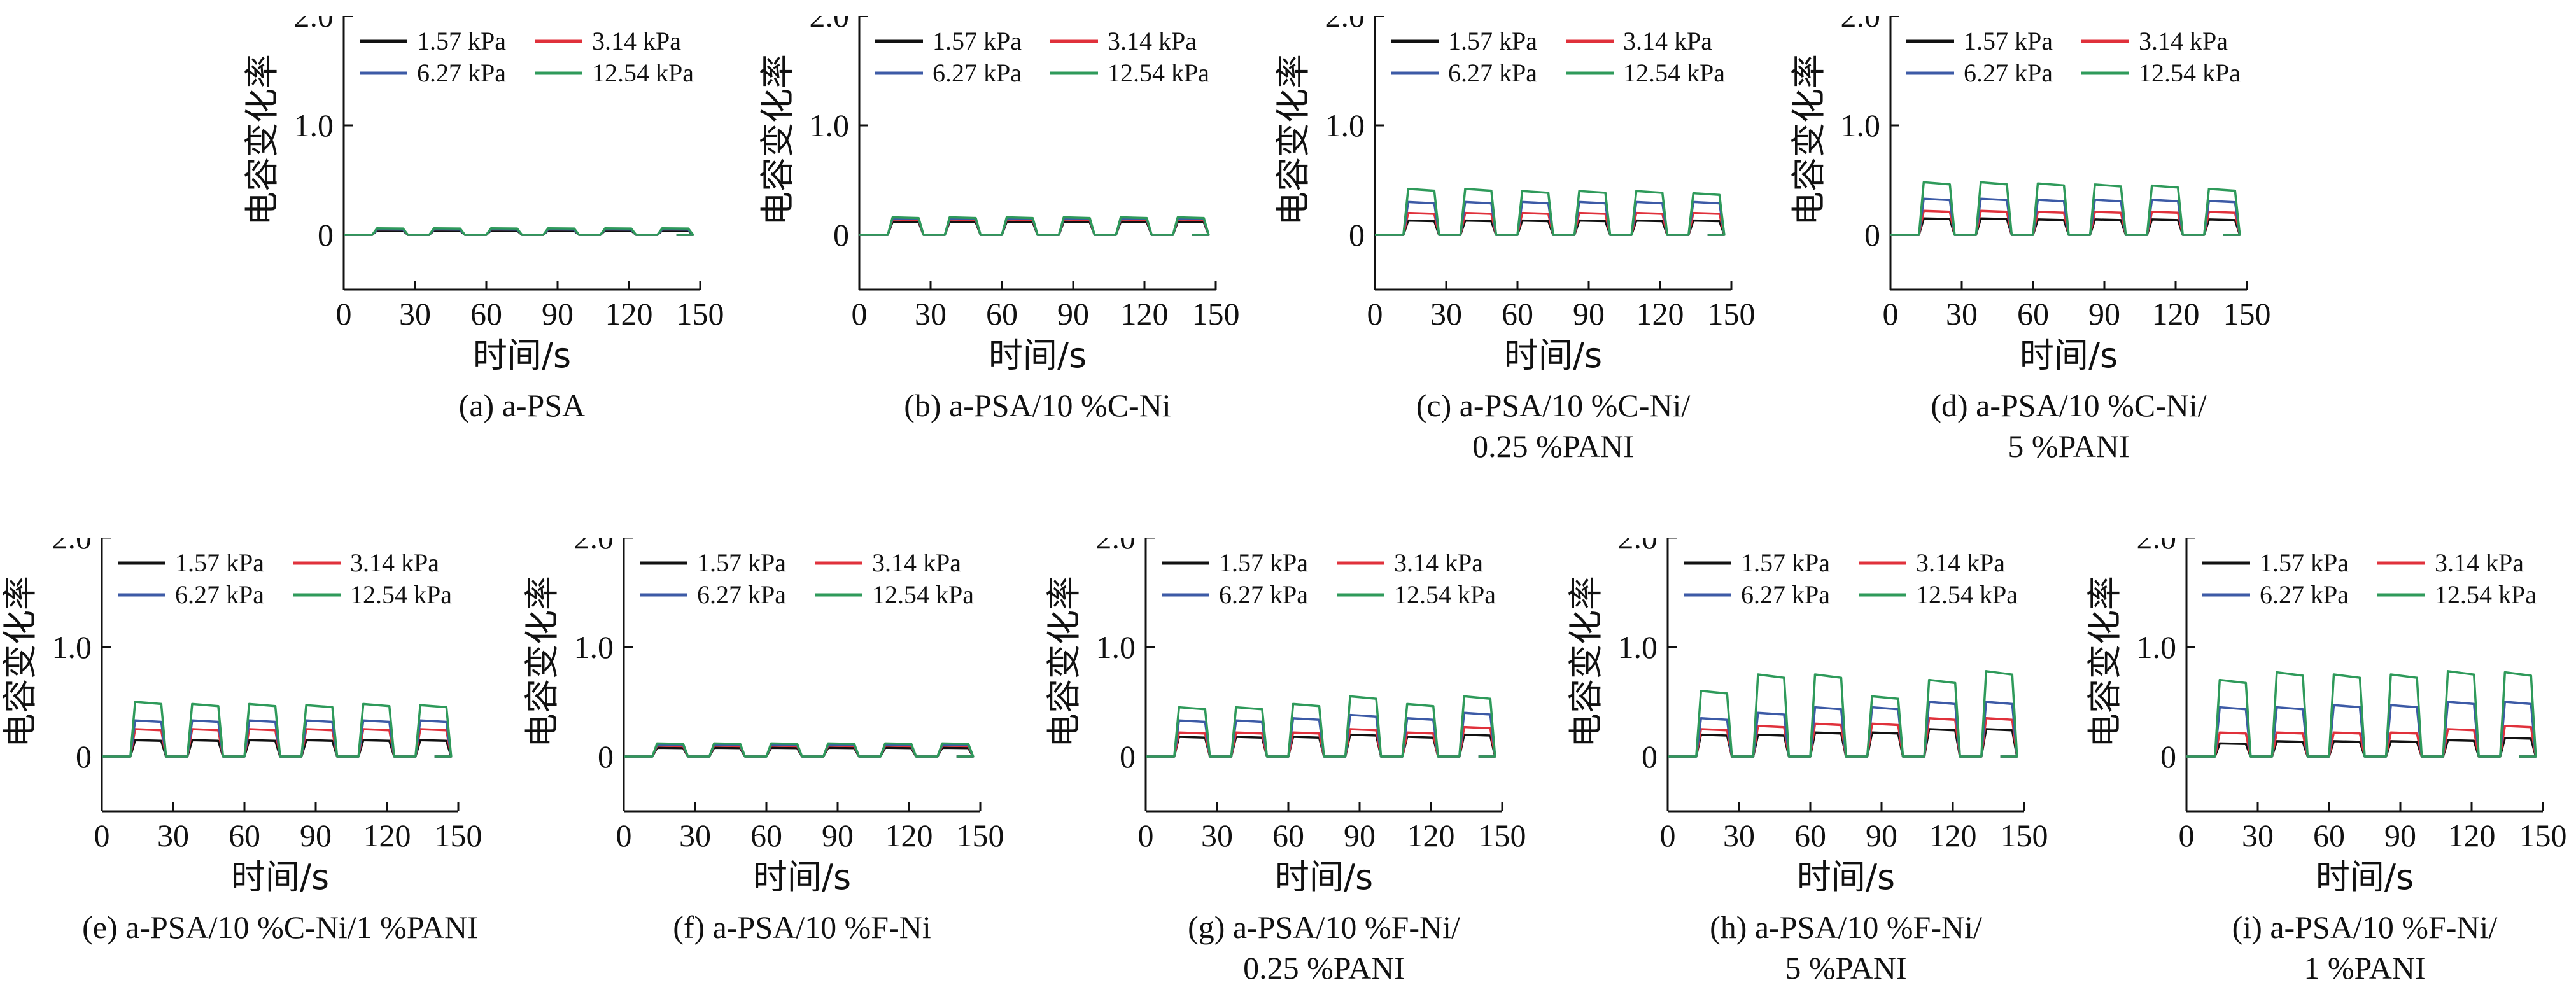 The image size is (2576, 992). What do you see at coordinates (2327, 947) in the screenshot?
I see `chart-caption: (i) a-PSA/10 %F-Ni/1 %PANI` at bounding box center [2327, 947].